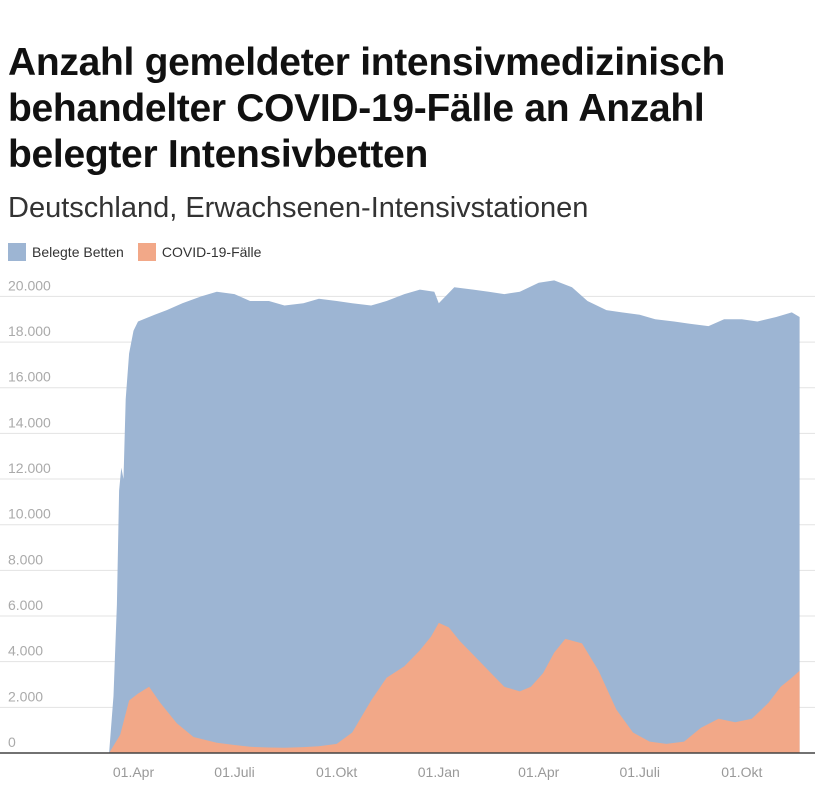 The image size is (825, 787). Describe the element at coordinates (25, 605) in the screenshot. I see `y-tick-label: 6.000` at that location.